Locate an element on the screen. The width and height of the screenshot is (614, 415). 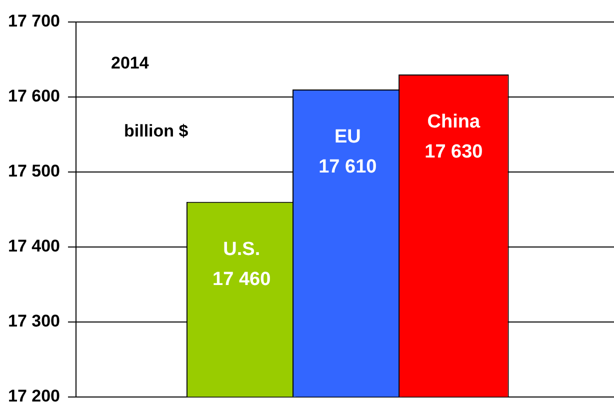
annotation: billion $ is located at coordinates (156, 131).